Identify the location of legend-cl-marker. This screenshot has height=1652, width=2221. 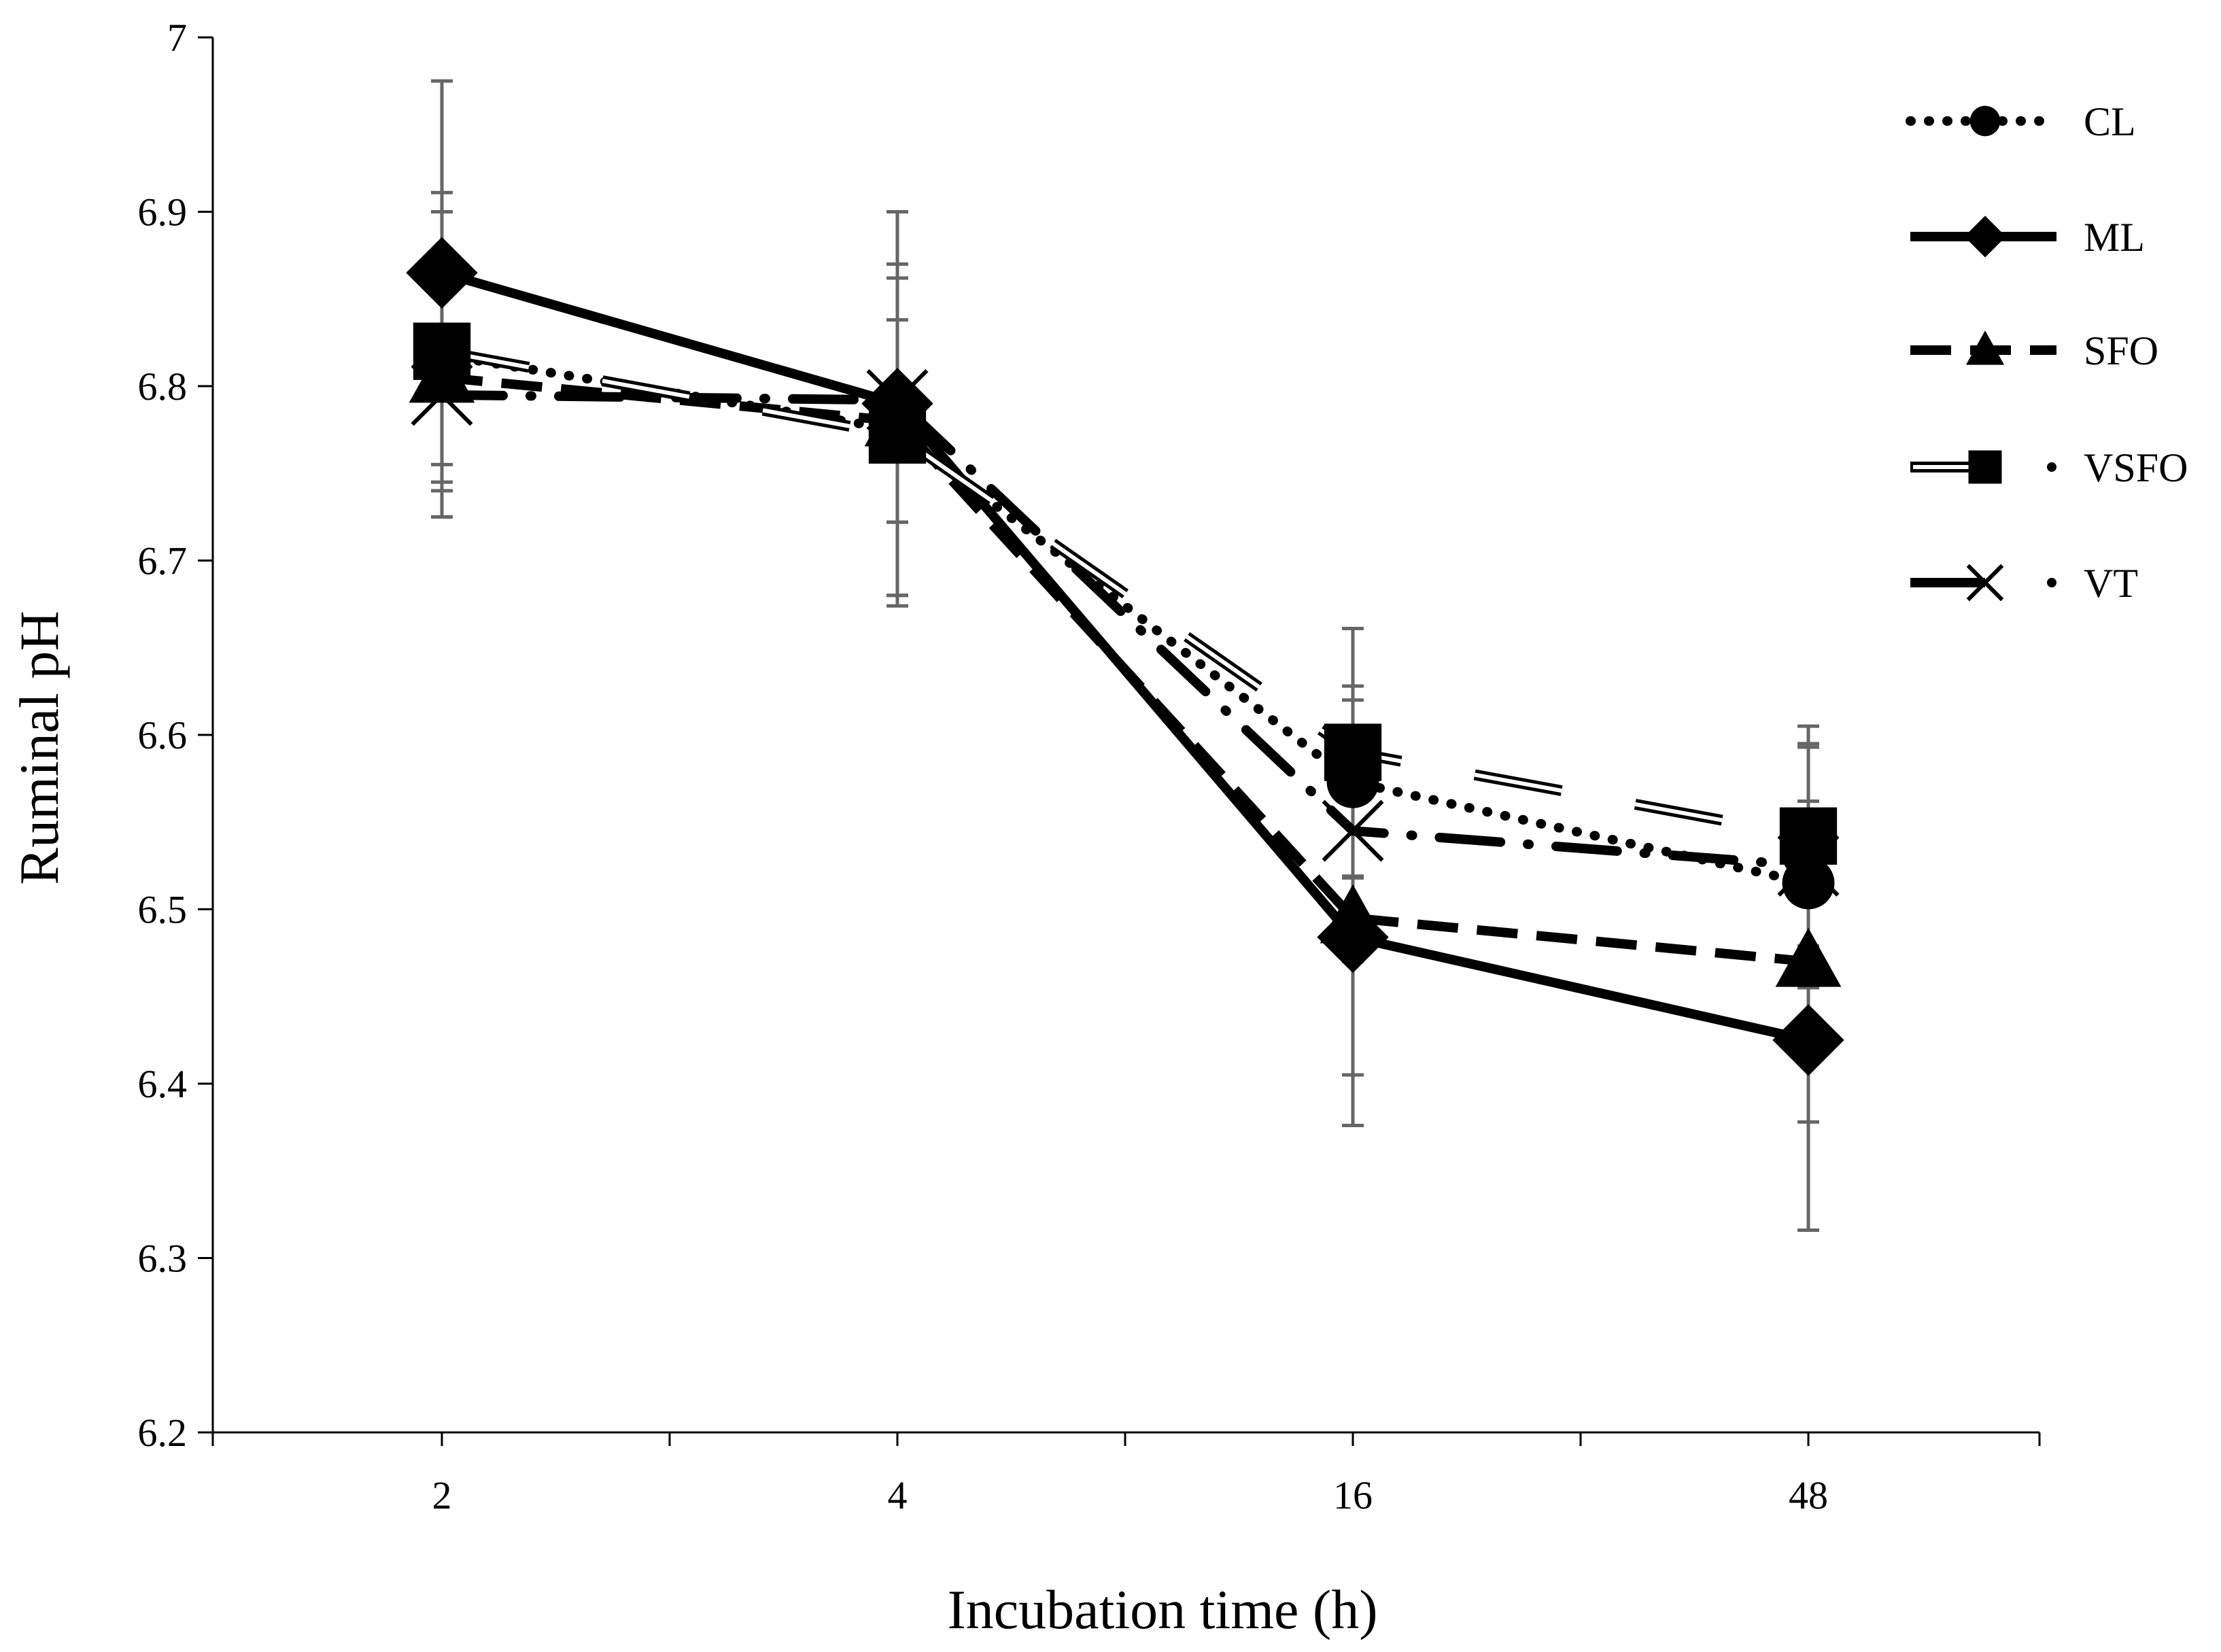
(1985, 121).